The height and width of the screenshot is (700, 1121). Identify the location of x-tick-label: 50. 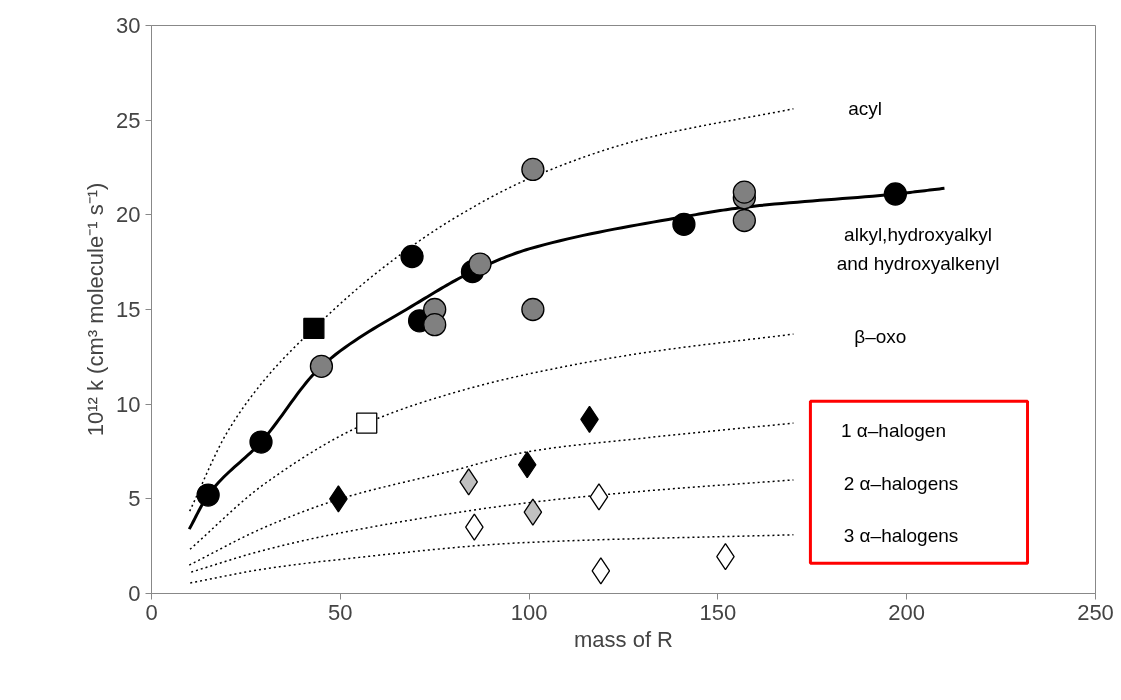
(340, 612).